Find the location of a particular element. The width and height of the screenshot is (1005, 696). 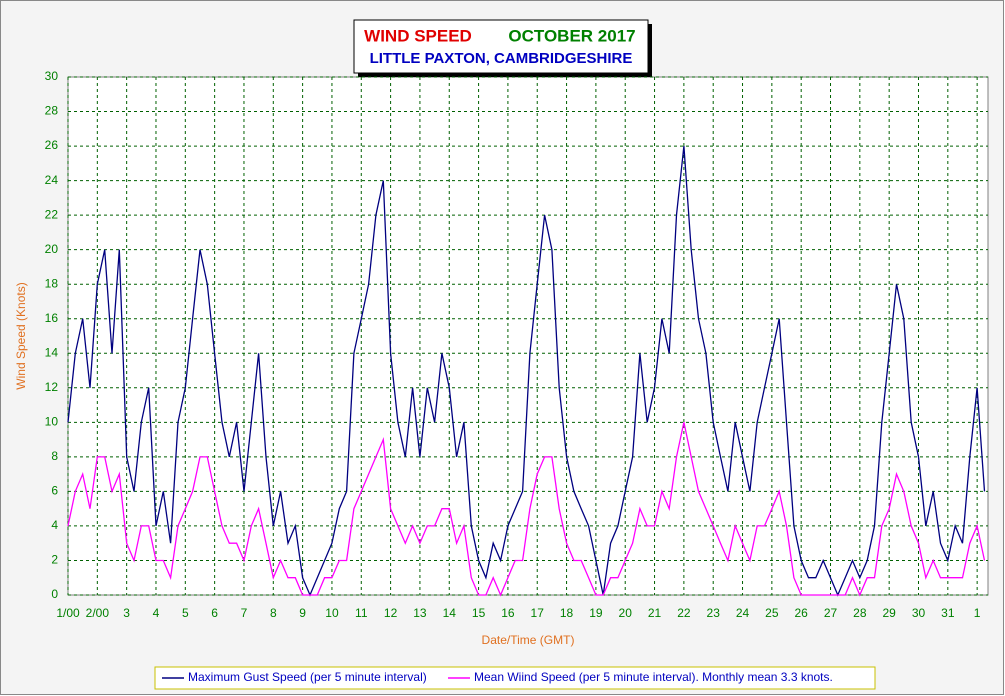

x-tick-label: 1/00 is located at coordinates (68, 613).